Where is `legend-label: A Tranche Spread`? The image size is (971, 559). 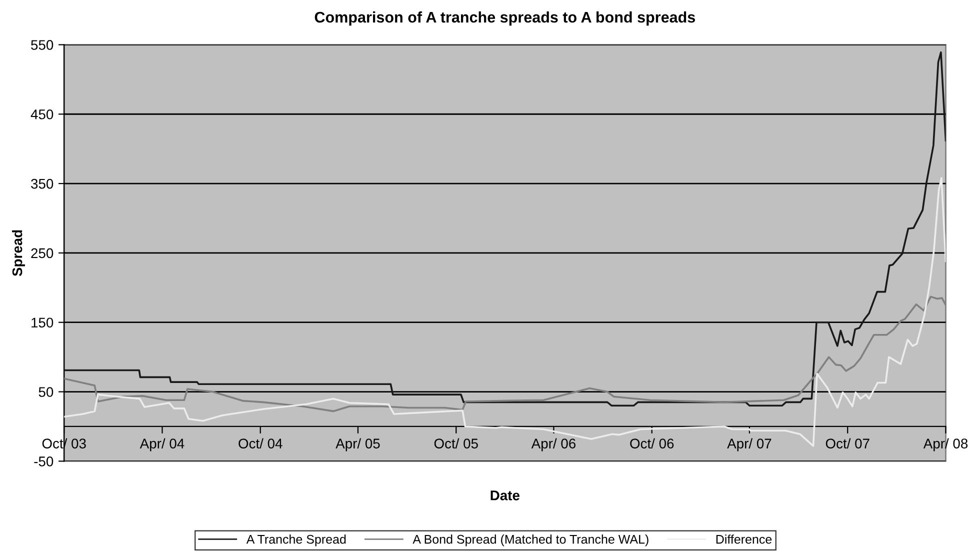 legend-label: A Tranche Spread is located at coordinates (296, 540).